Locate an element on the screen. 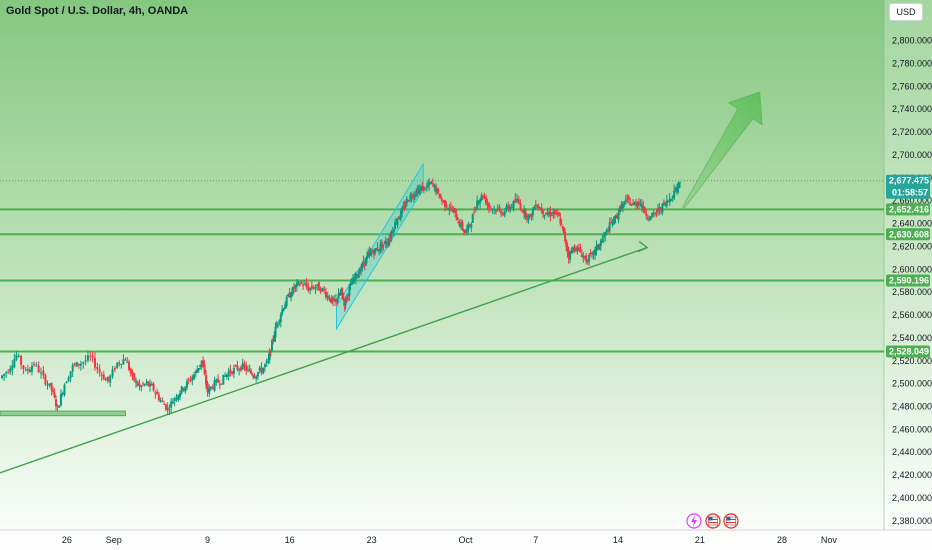 This screenshot has height=550, width=932. x-tick-label: 9 is located at coordinates (207, 540).